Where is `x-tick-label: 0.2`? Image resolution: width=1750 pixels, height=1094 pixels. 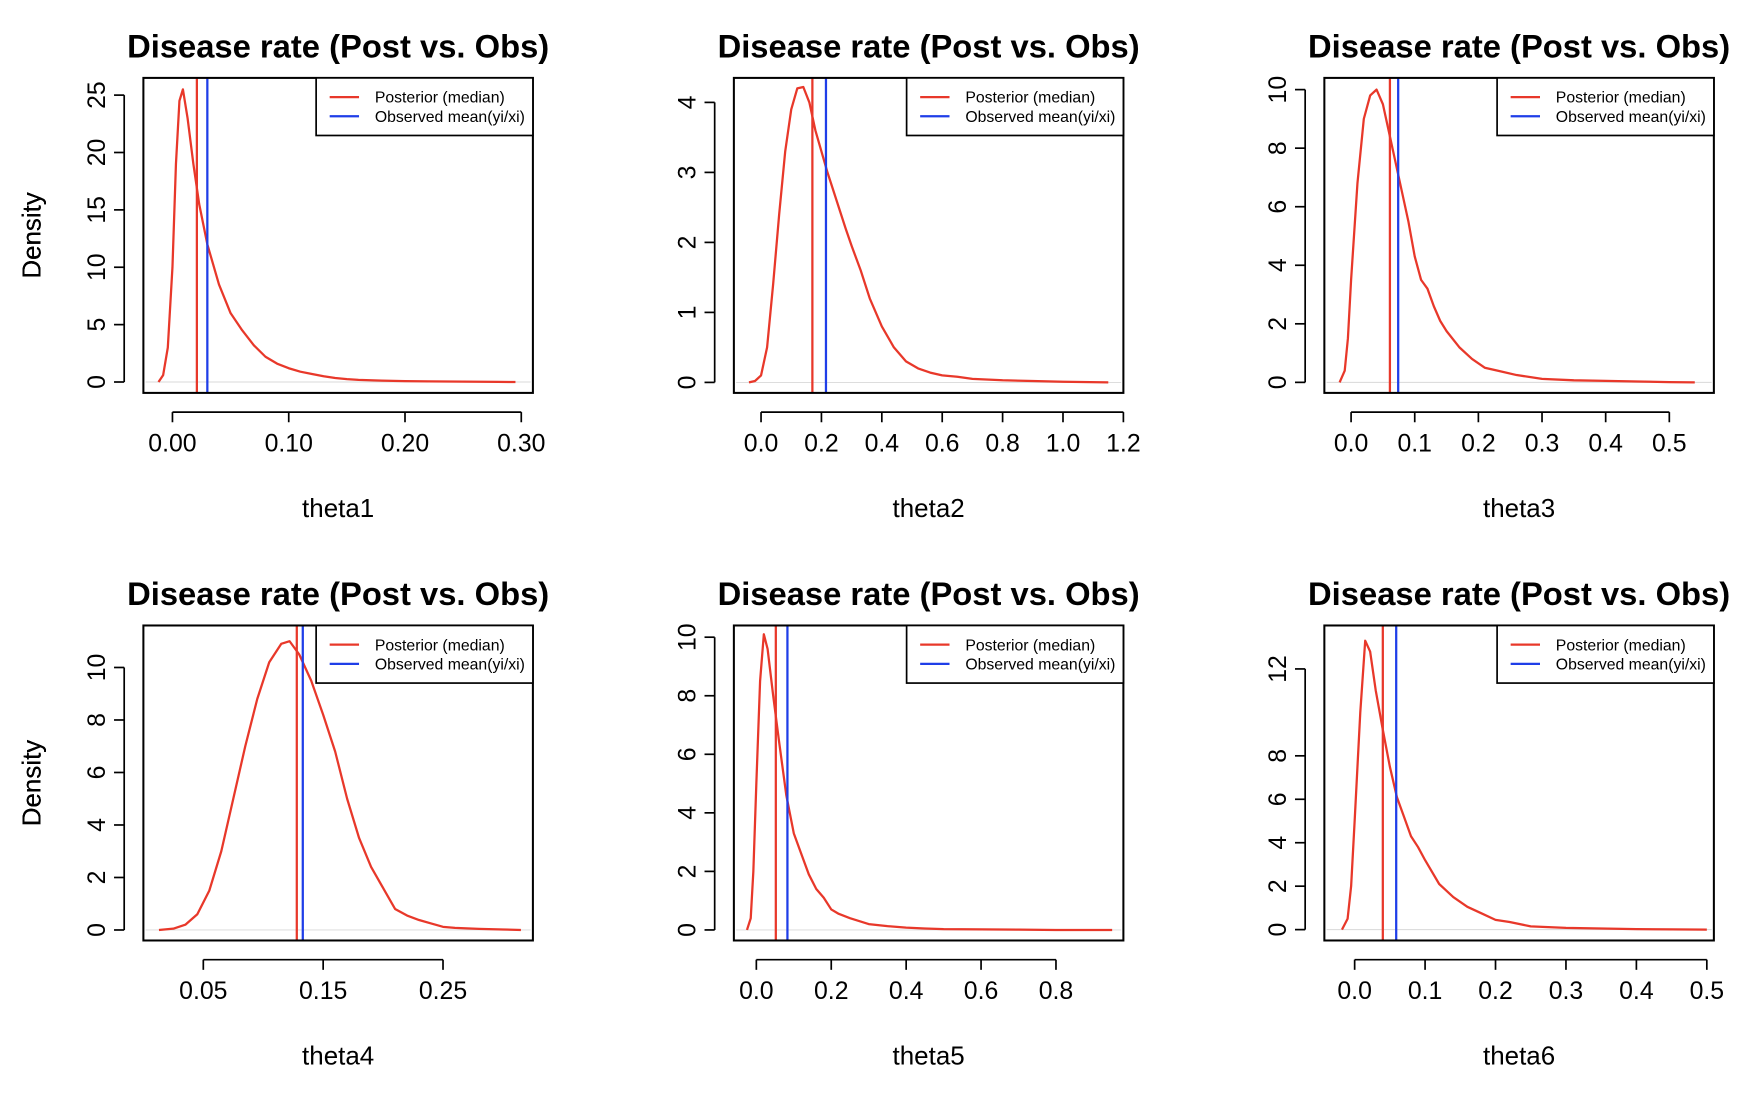
x-tick-label: 0.2 is located at coordinates (821, 444).